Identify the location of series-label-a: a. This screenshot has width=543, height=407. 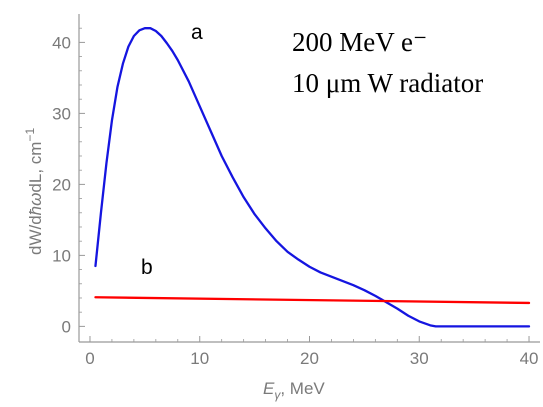
(197, 32).